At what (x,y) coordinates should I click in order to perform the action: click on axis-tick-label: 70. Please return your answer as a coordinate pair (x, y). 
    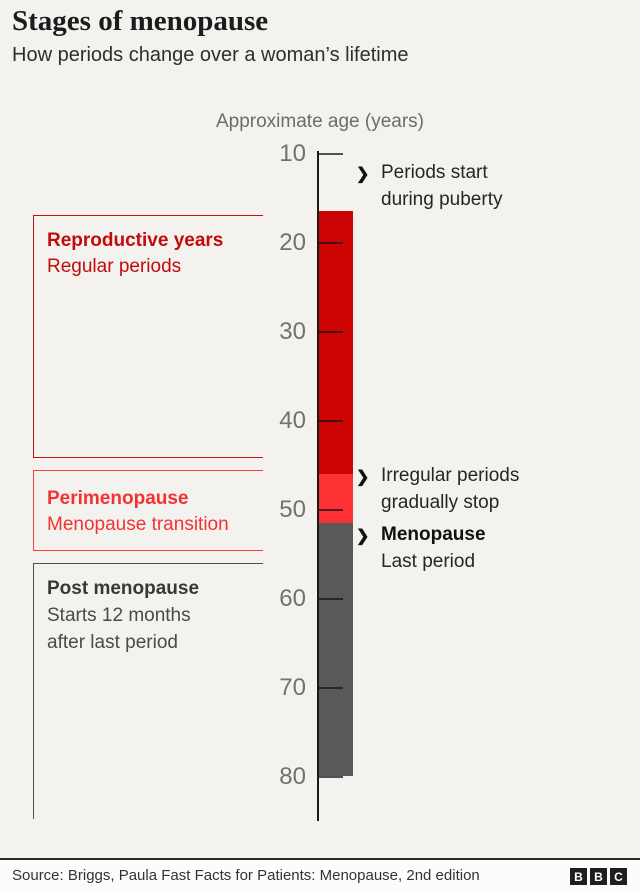
    Looking at the image, I should click on (292, 687).